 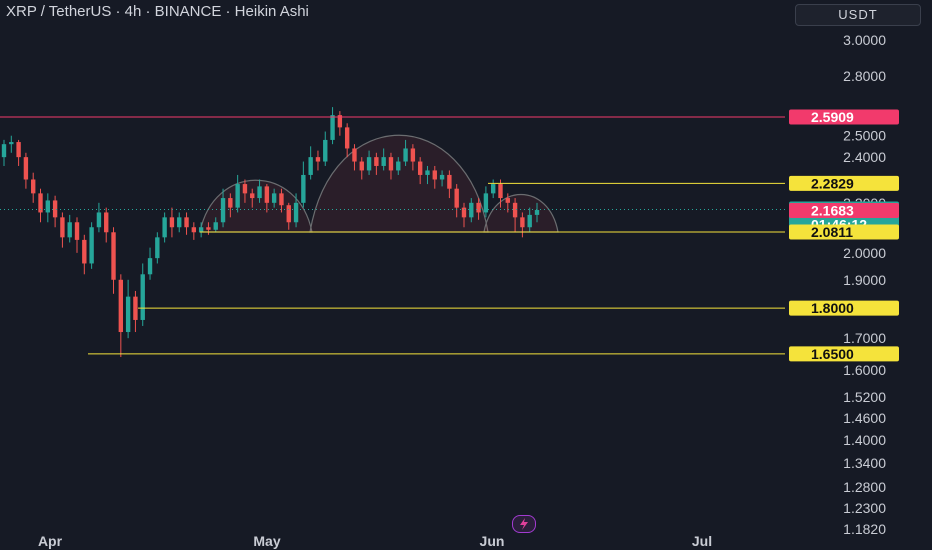 What do you see at coordinates (375, 541) in the screenshot?
I see `time-axis: Apr May Jun Jul` at bounding box center [375, 541].